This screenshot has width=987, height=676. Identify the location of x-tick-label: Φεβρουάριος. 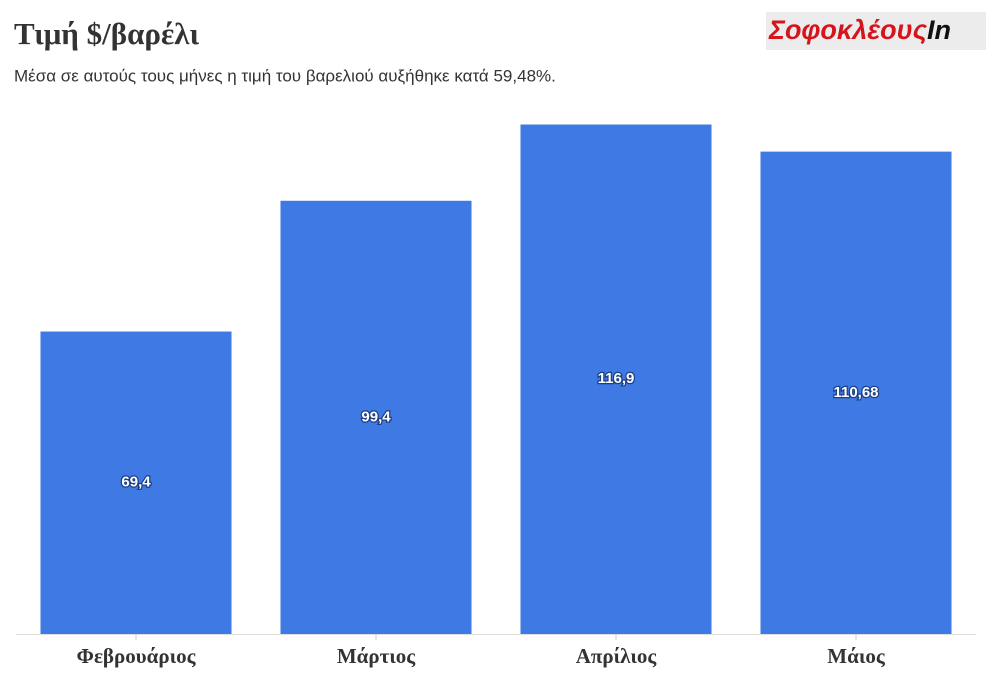
(137, 656).